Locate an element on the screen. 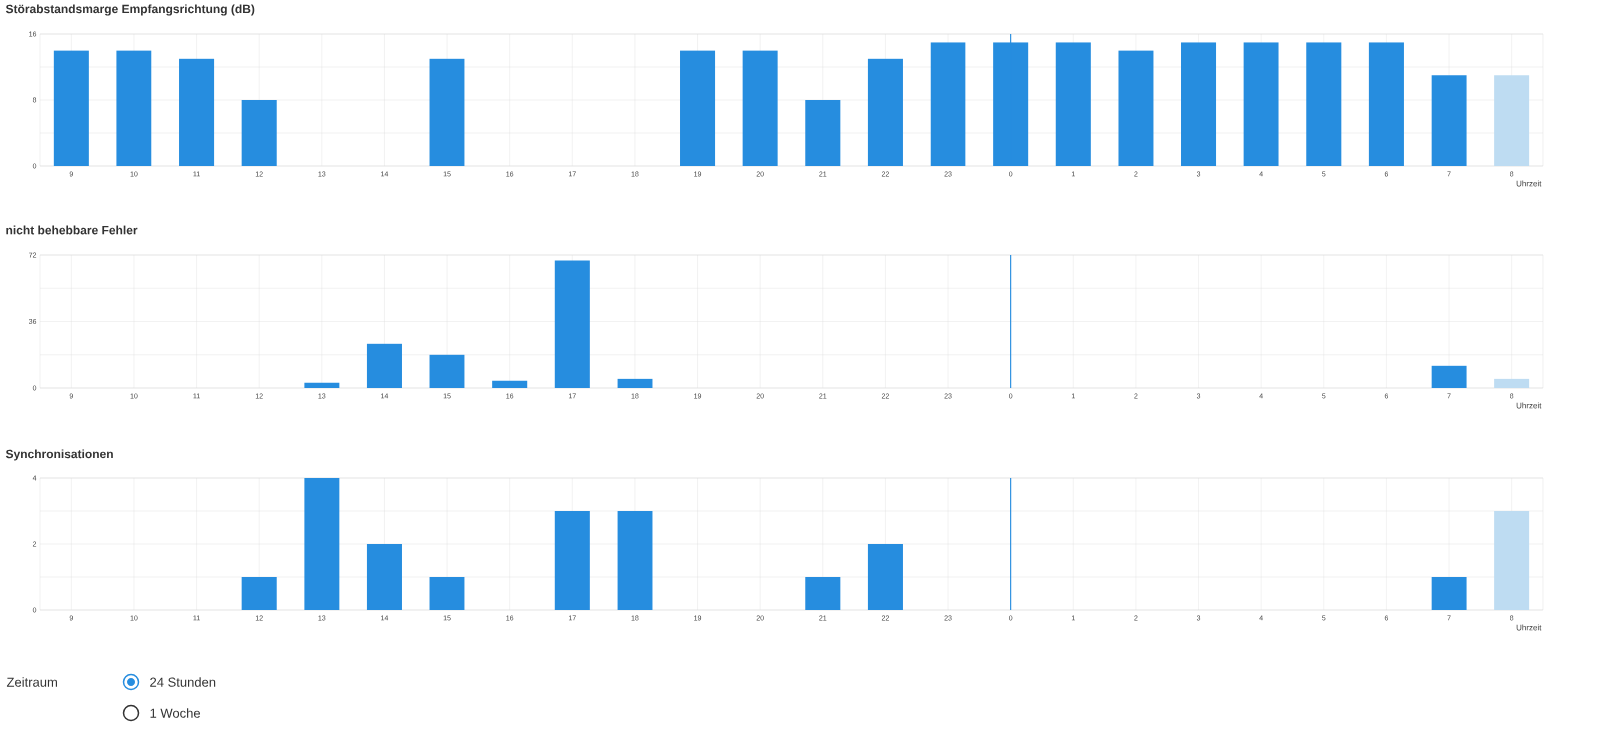 This screenshot has width=1612, height=749. chart-title: Störabstandsmarge Empfangsrichtung (dB) is located at coordinates (130, 10).